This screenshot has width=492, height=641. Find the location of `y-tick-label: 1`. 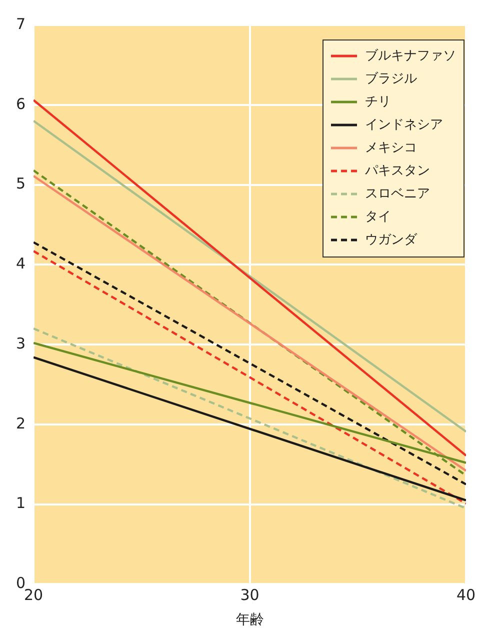

y-tick-label: 1 is located at coordinates (21, 503).